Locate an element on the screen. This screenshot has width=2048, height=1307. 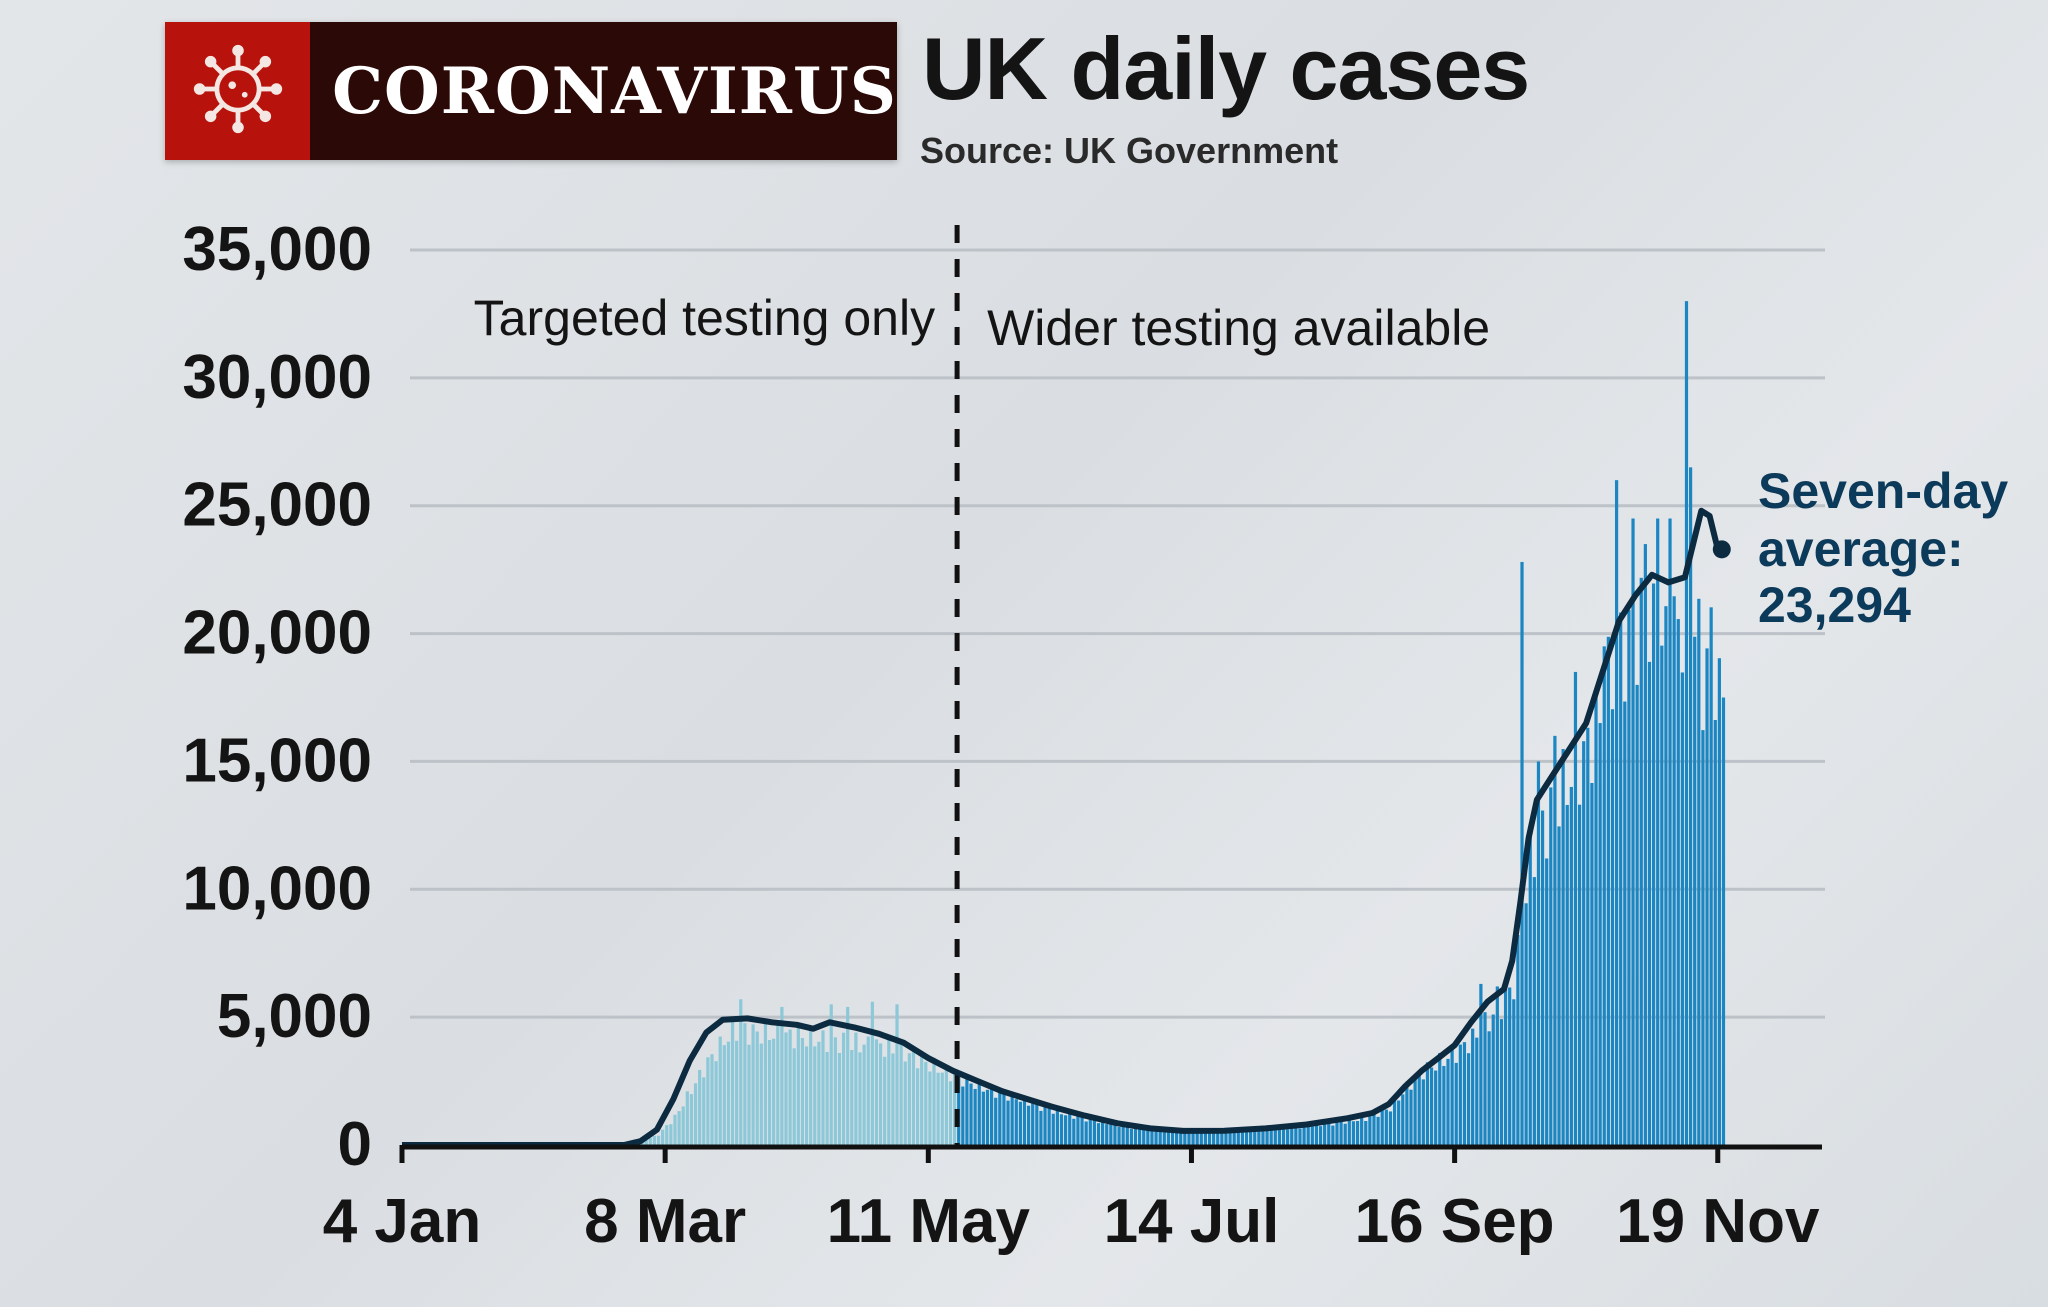
y-tick-label: 20,000 is located at coordinates (277, 633).